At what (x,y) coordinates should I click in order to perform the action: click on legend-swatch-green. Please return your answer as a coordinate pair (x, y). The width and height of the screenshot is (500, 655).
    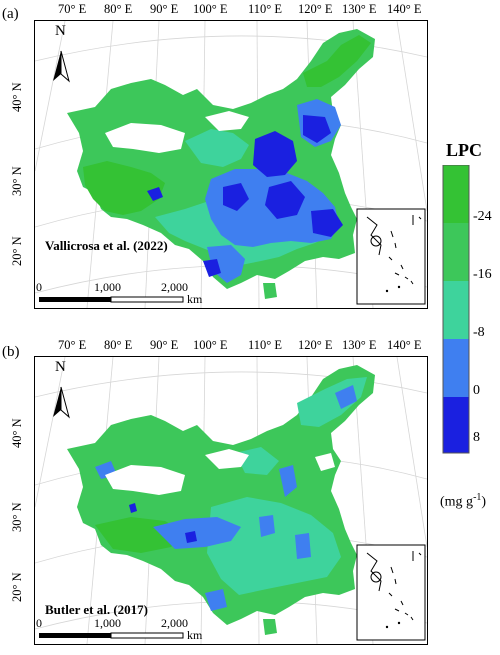
    Looking at the image, I should click on (456, 252).